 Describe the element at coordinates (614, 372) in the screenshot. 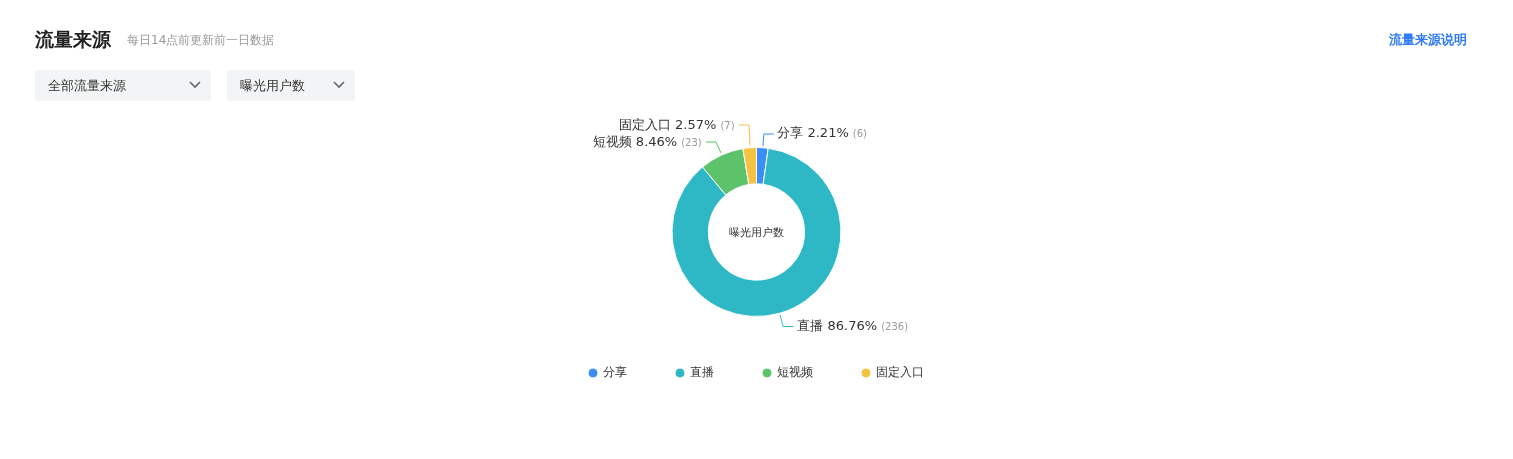

I see `legend-label: 分享` at that location.